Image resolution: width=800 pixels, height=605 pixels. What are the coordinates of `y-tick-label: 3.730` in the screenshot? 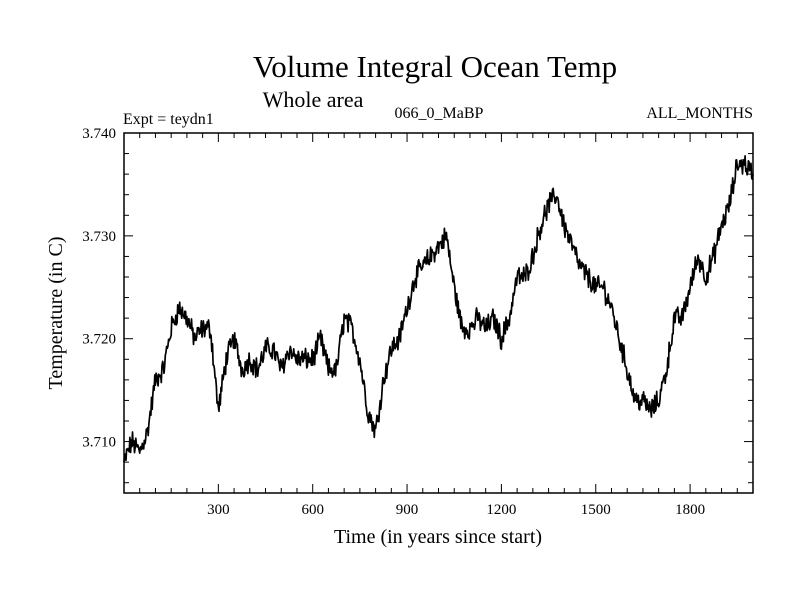 It's located at (99, 237).